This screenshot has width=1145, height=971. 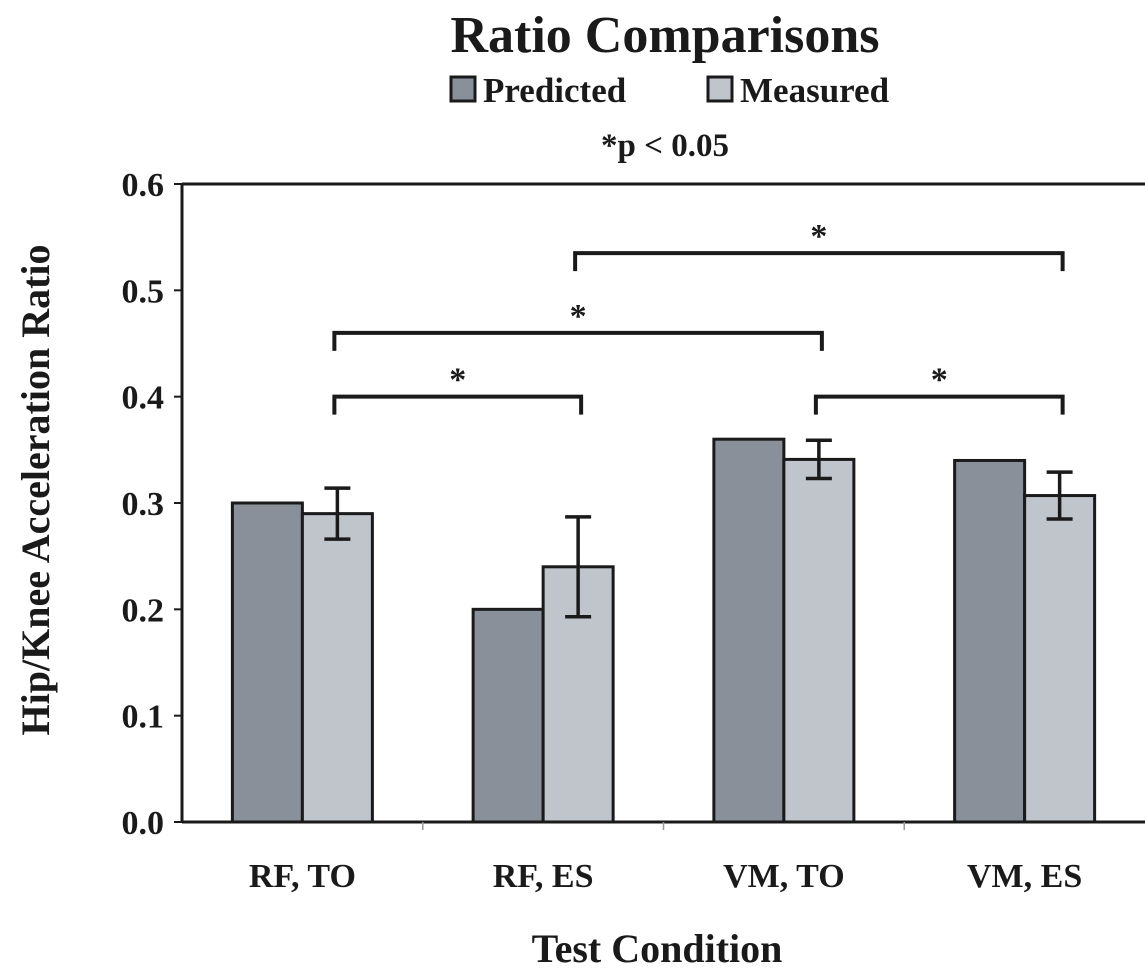 What do you see at coordinates (302, 876) in the screenshot?
I see `x-tick-label: RF, TO` at bounding box center [302, 876].